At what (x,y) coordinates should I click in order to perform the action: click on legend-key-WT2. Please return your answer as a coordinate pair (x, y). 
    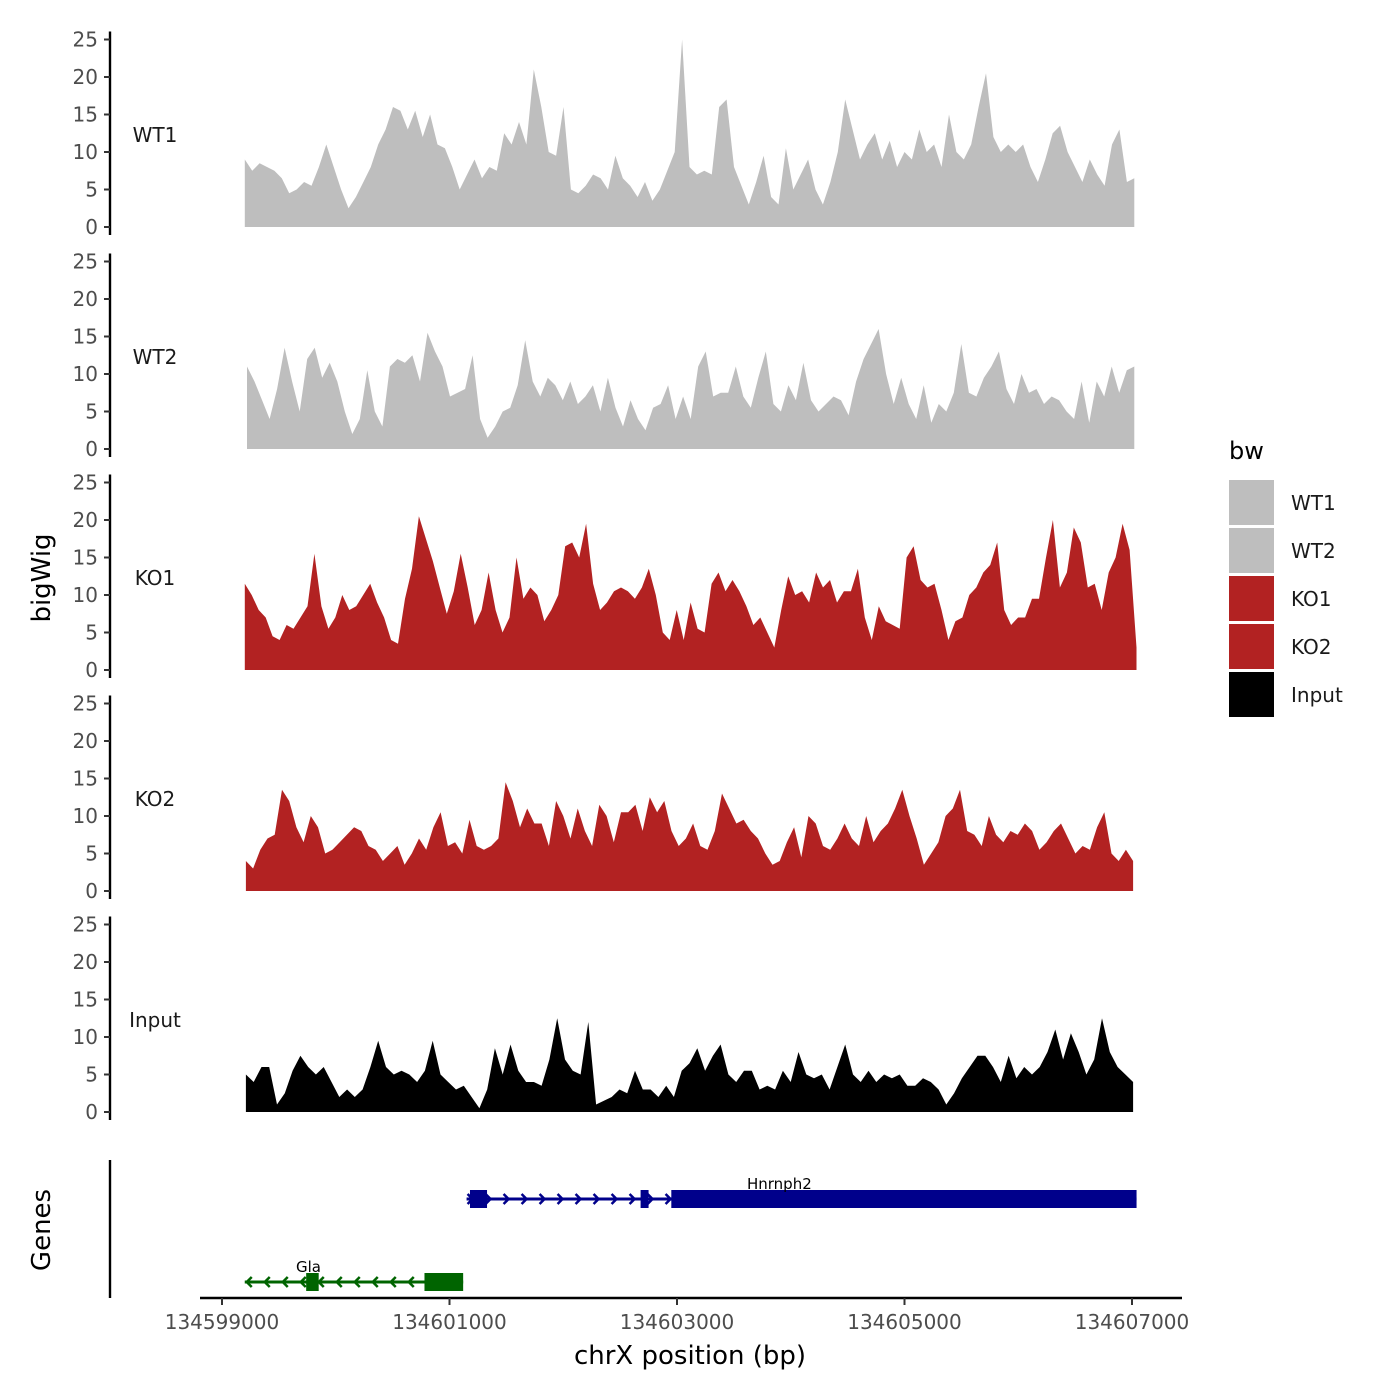
    Looking at the image, I should click on (1251, 550).